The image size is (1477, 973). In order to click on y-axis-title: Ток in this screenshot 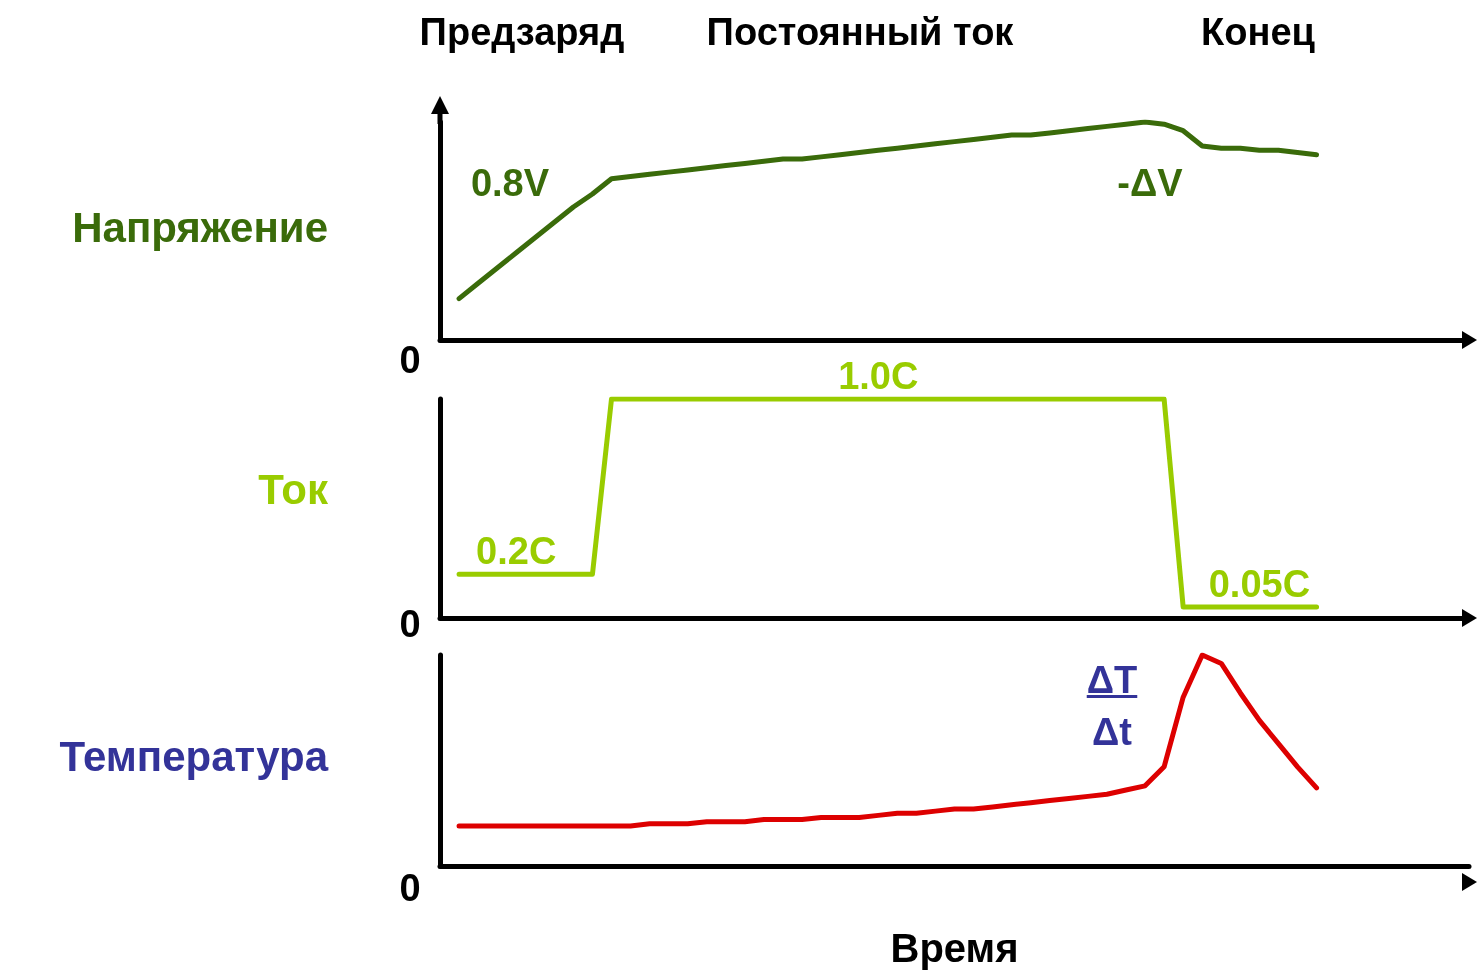, I will do `click(293, 489)`.